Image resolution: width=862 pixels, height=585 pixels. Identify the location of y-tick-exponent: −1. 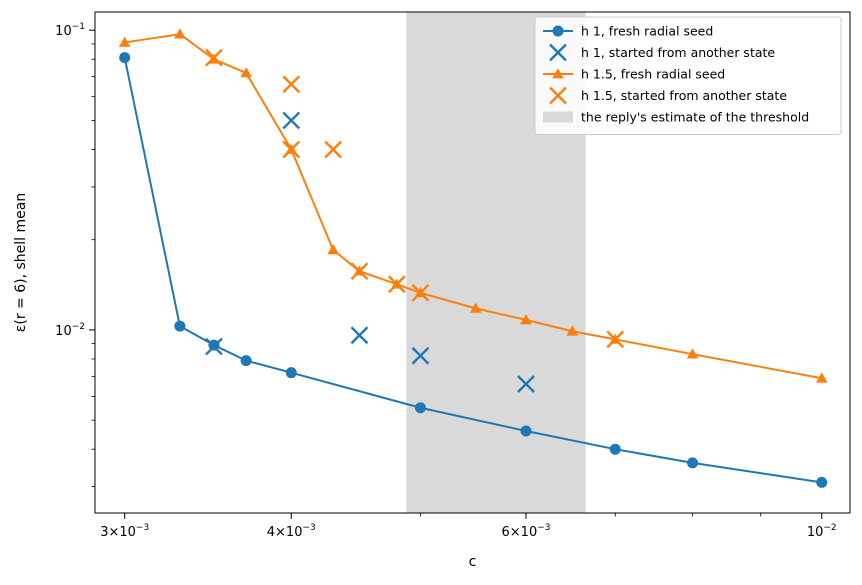
(78, 27).